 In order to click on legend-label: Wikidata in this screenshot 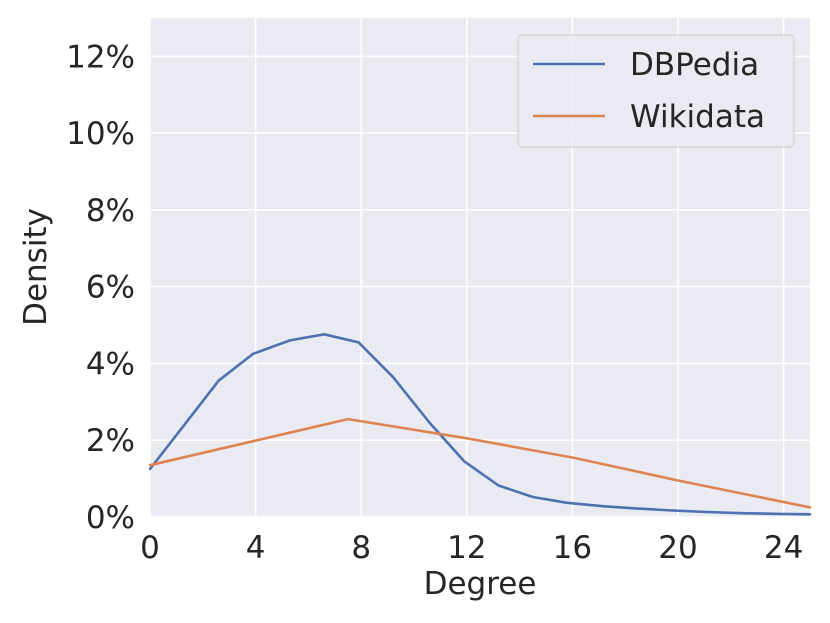, I will do `click(697, 117)`.